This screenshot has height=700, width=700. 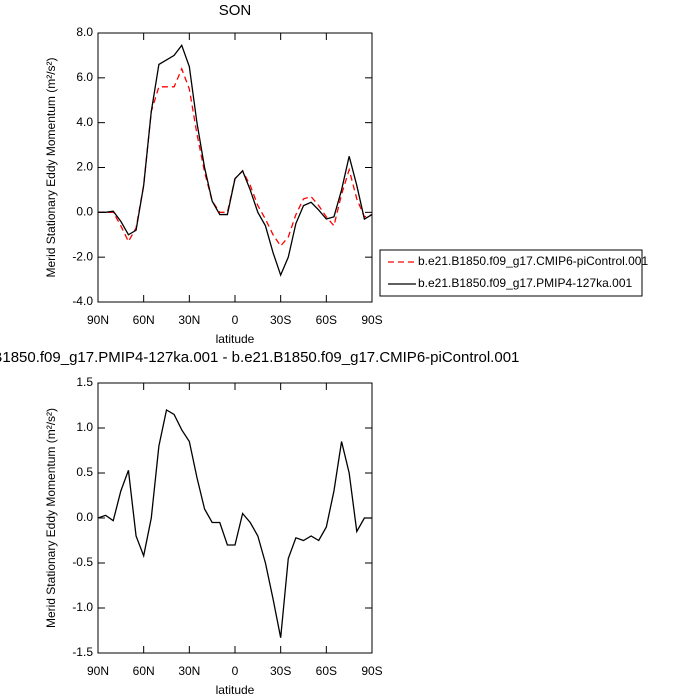 I want to click on y-tick-label: 1.5, so click(x=84, y=382).